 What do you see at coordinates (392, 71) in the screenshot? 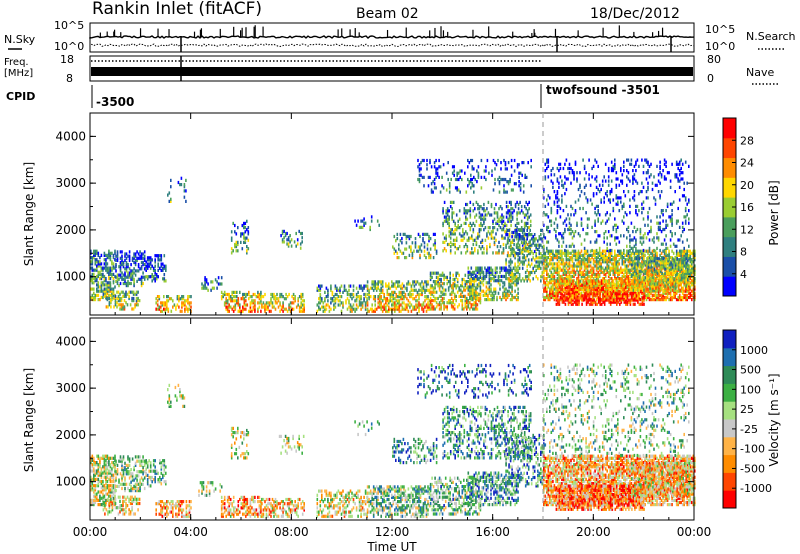
I see `nave-band` at bounding box center [392, 71].